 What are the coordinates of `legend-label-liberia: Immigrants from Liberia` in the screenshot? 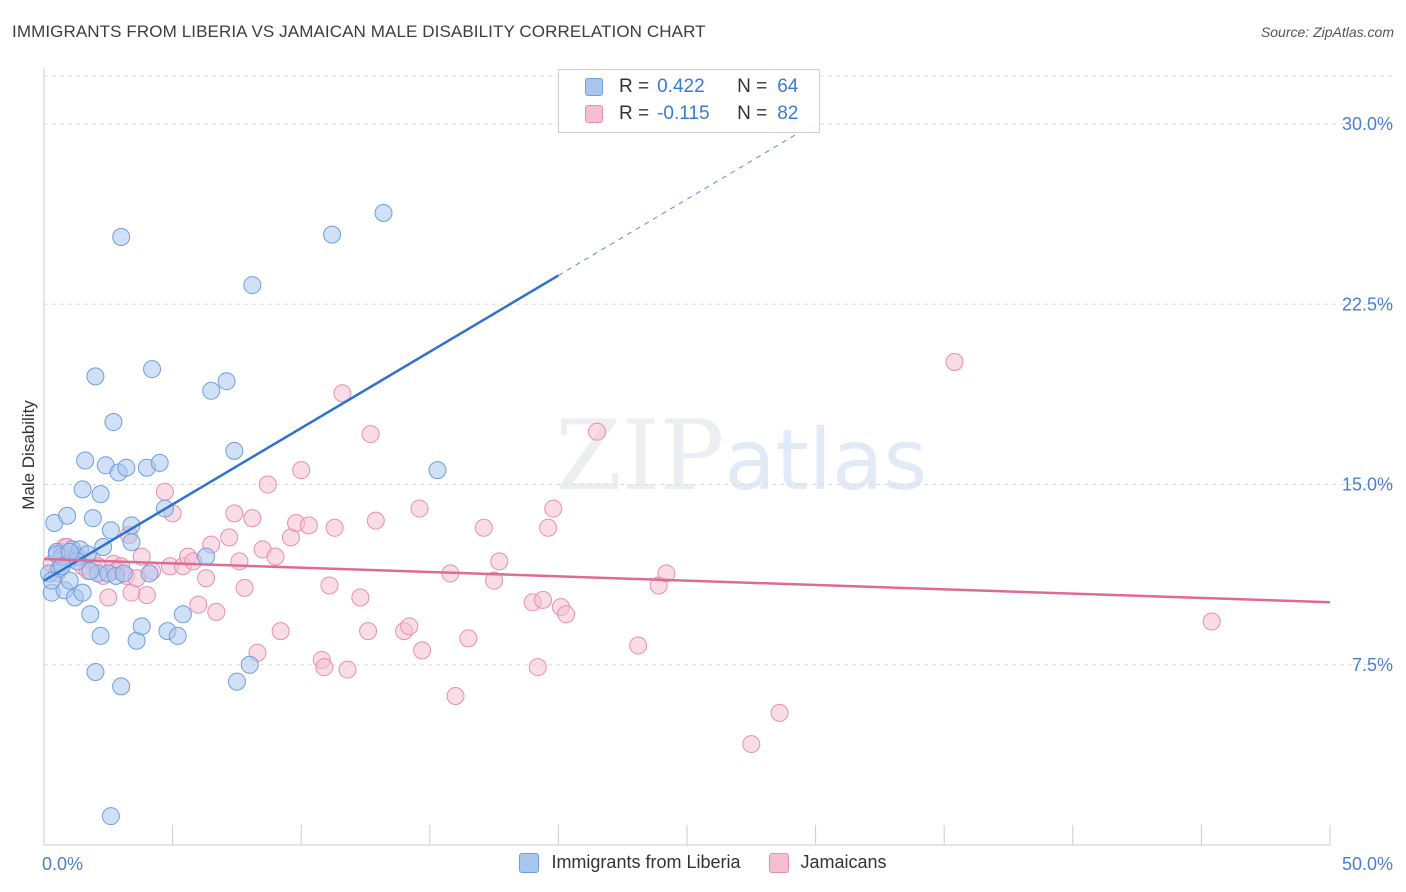 It's located at (646, 862).